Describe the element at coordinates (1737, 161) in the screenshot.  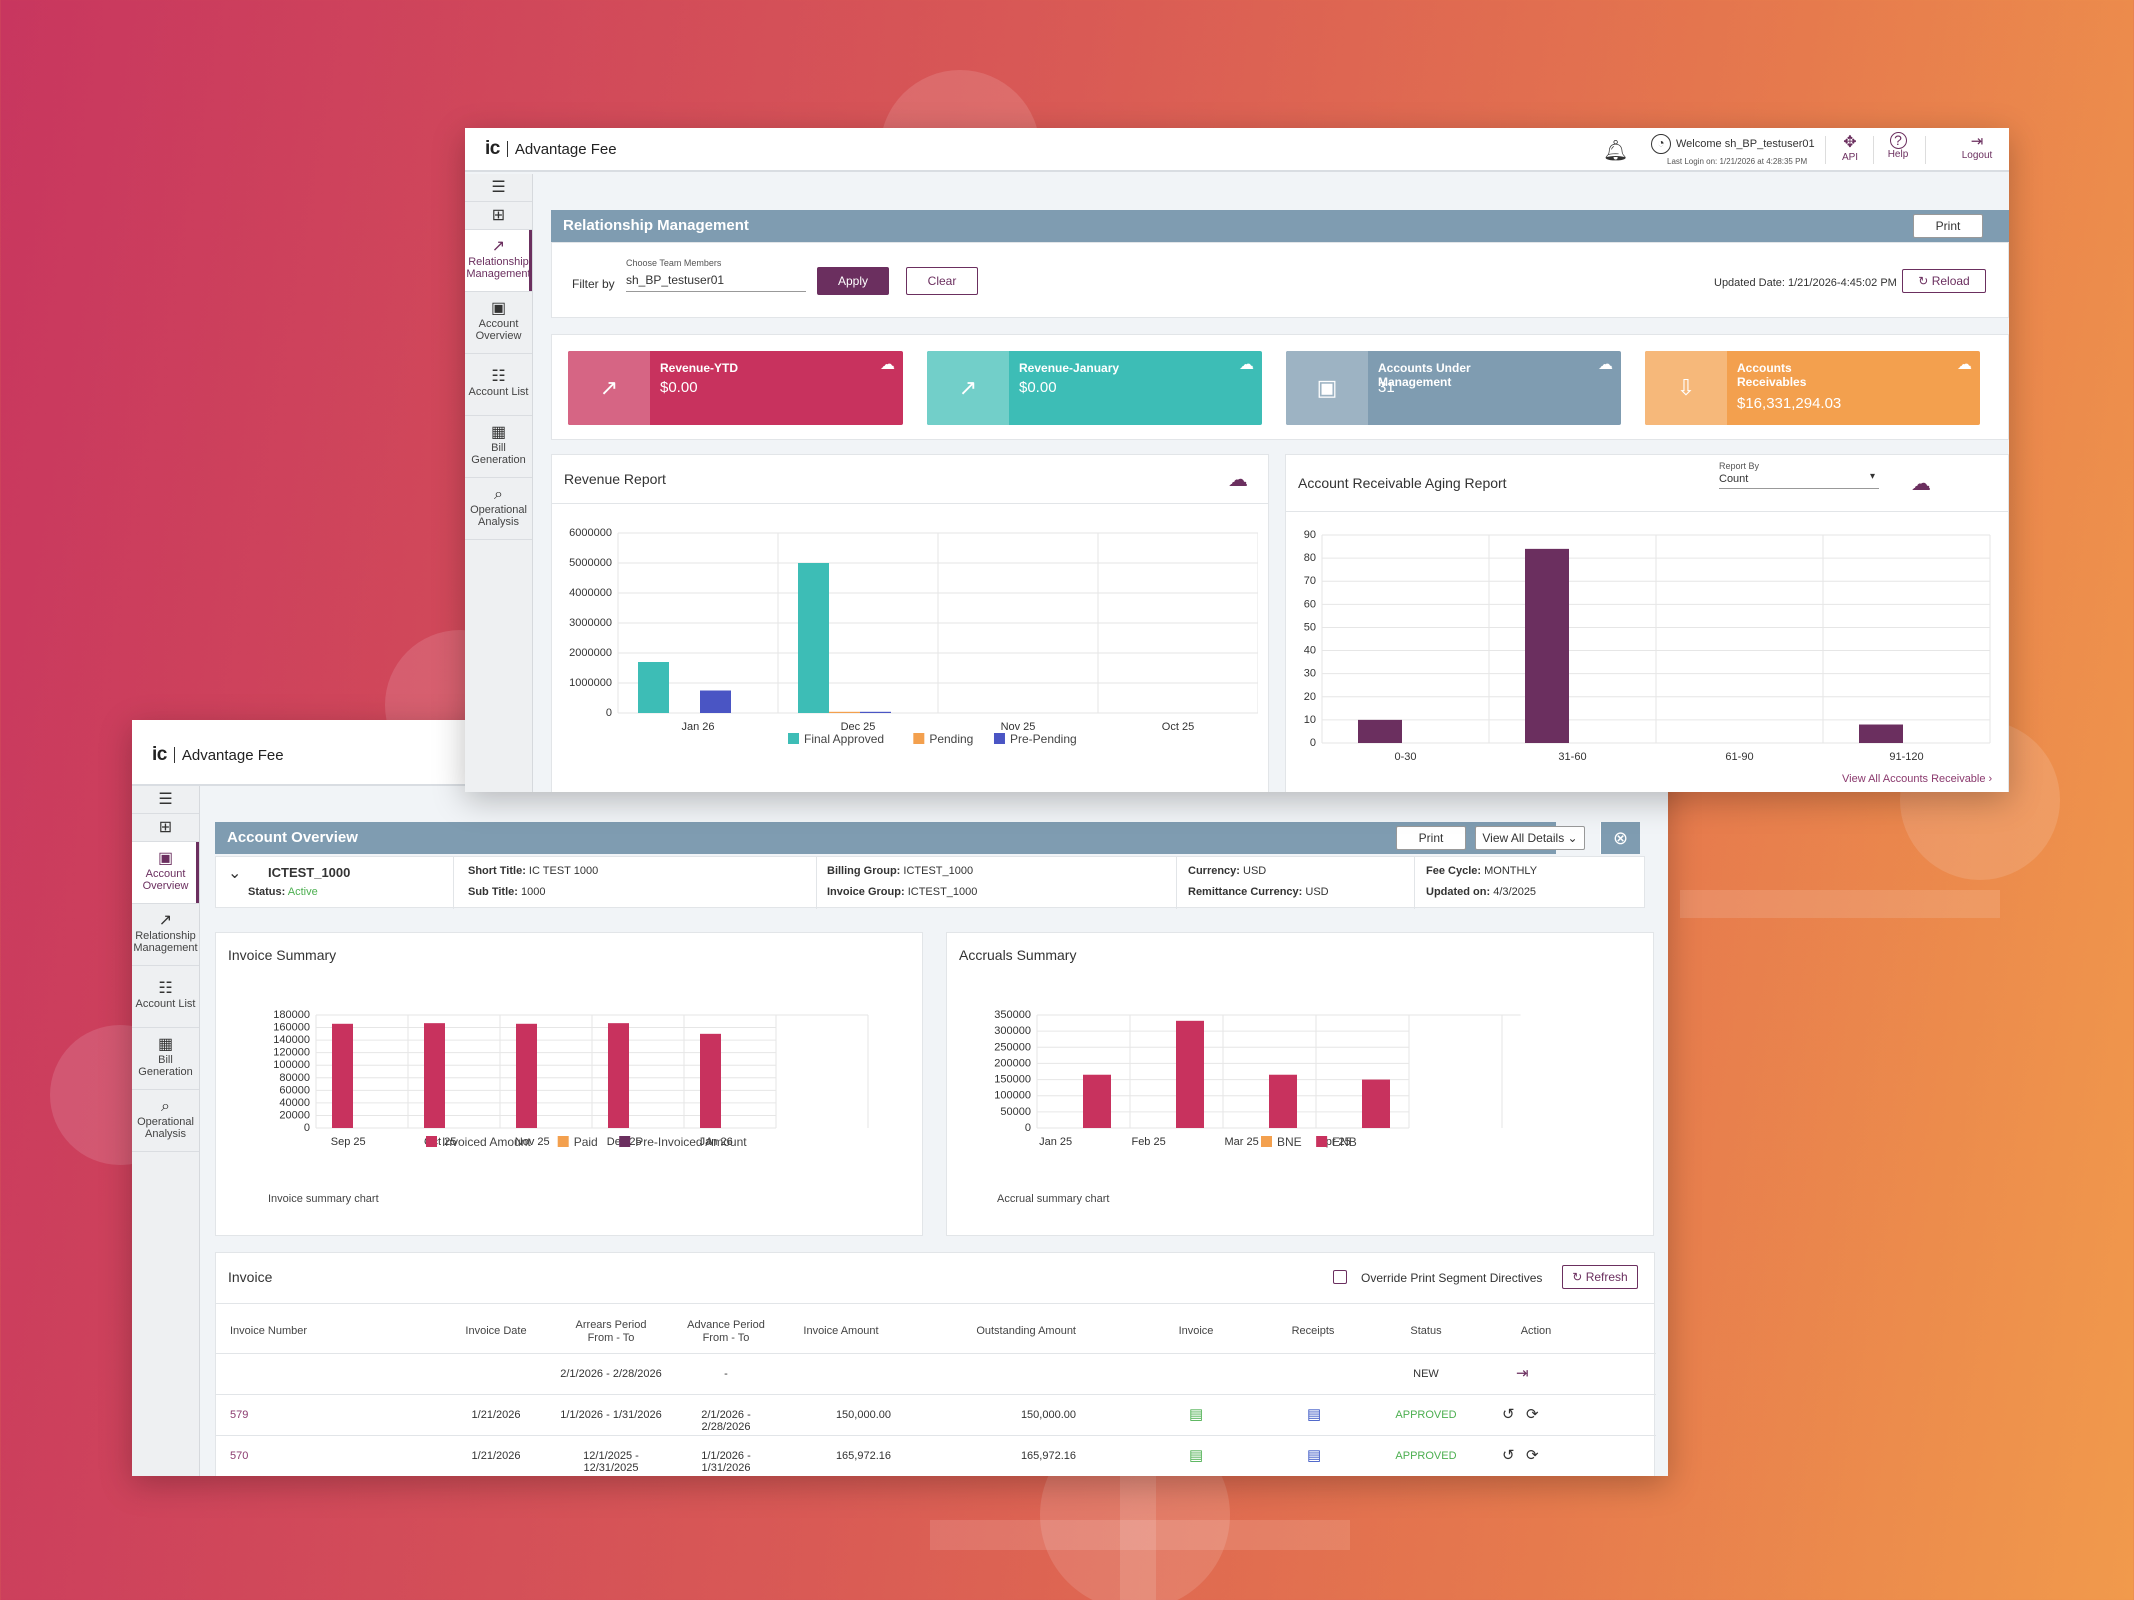
I see `last-login: Last Login on: 1/21/2026 at 4:28:35 PM` at that location.